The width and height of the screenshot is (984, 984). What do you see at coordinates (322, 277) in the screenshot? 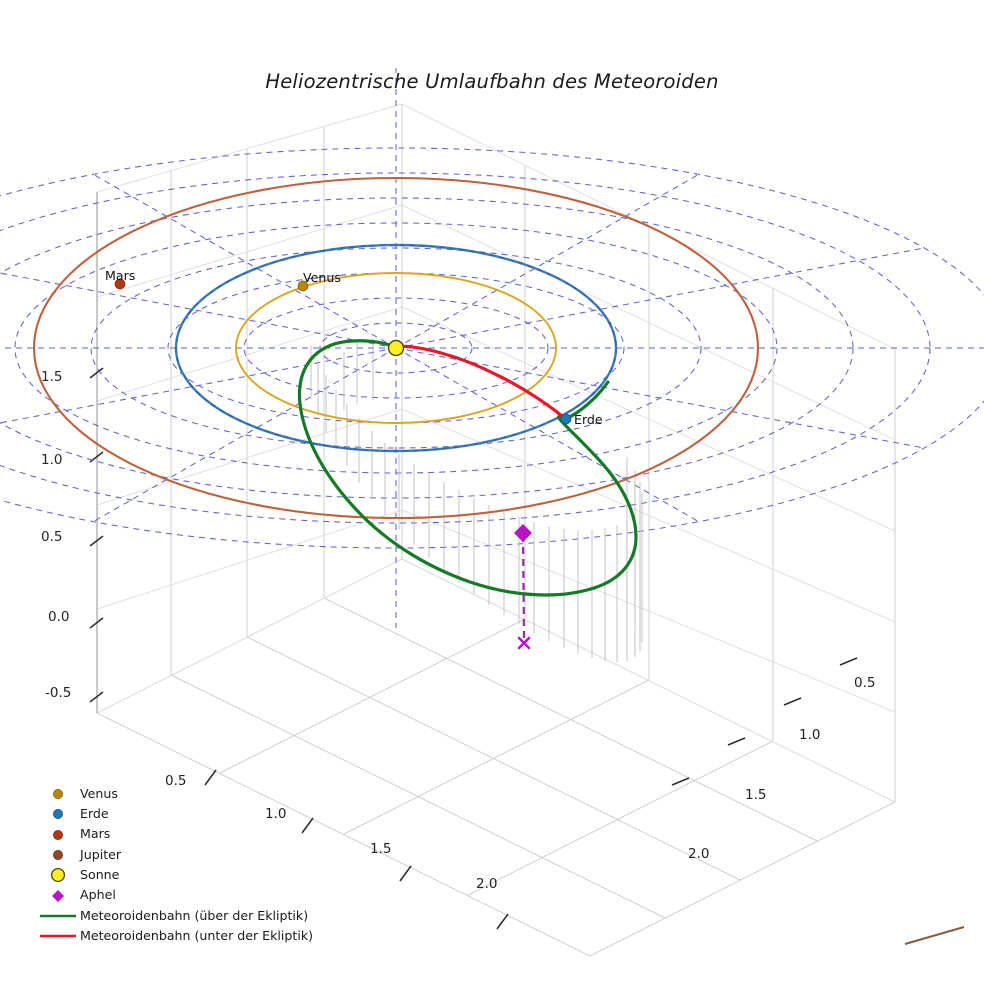
I see `venus-label: Venus` at bounding box center [322, 277].